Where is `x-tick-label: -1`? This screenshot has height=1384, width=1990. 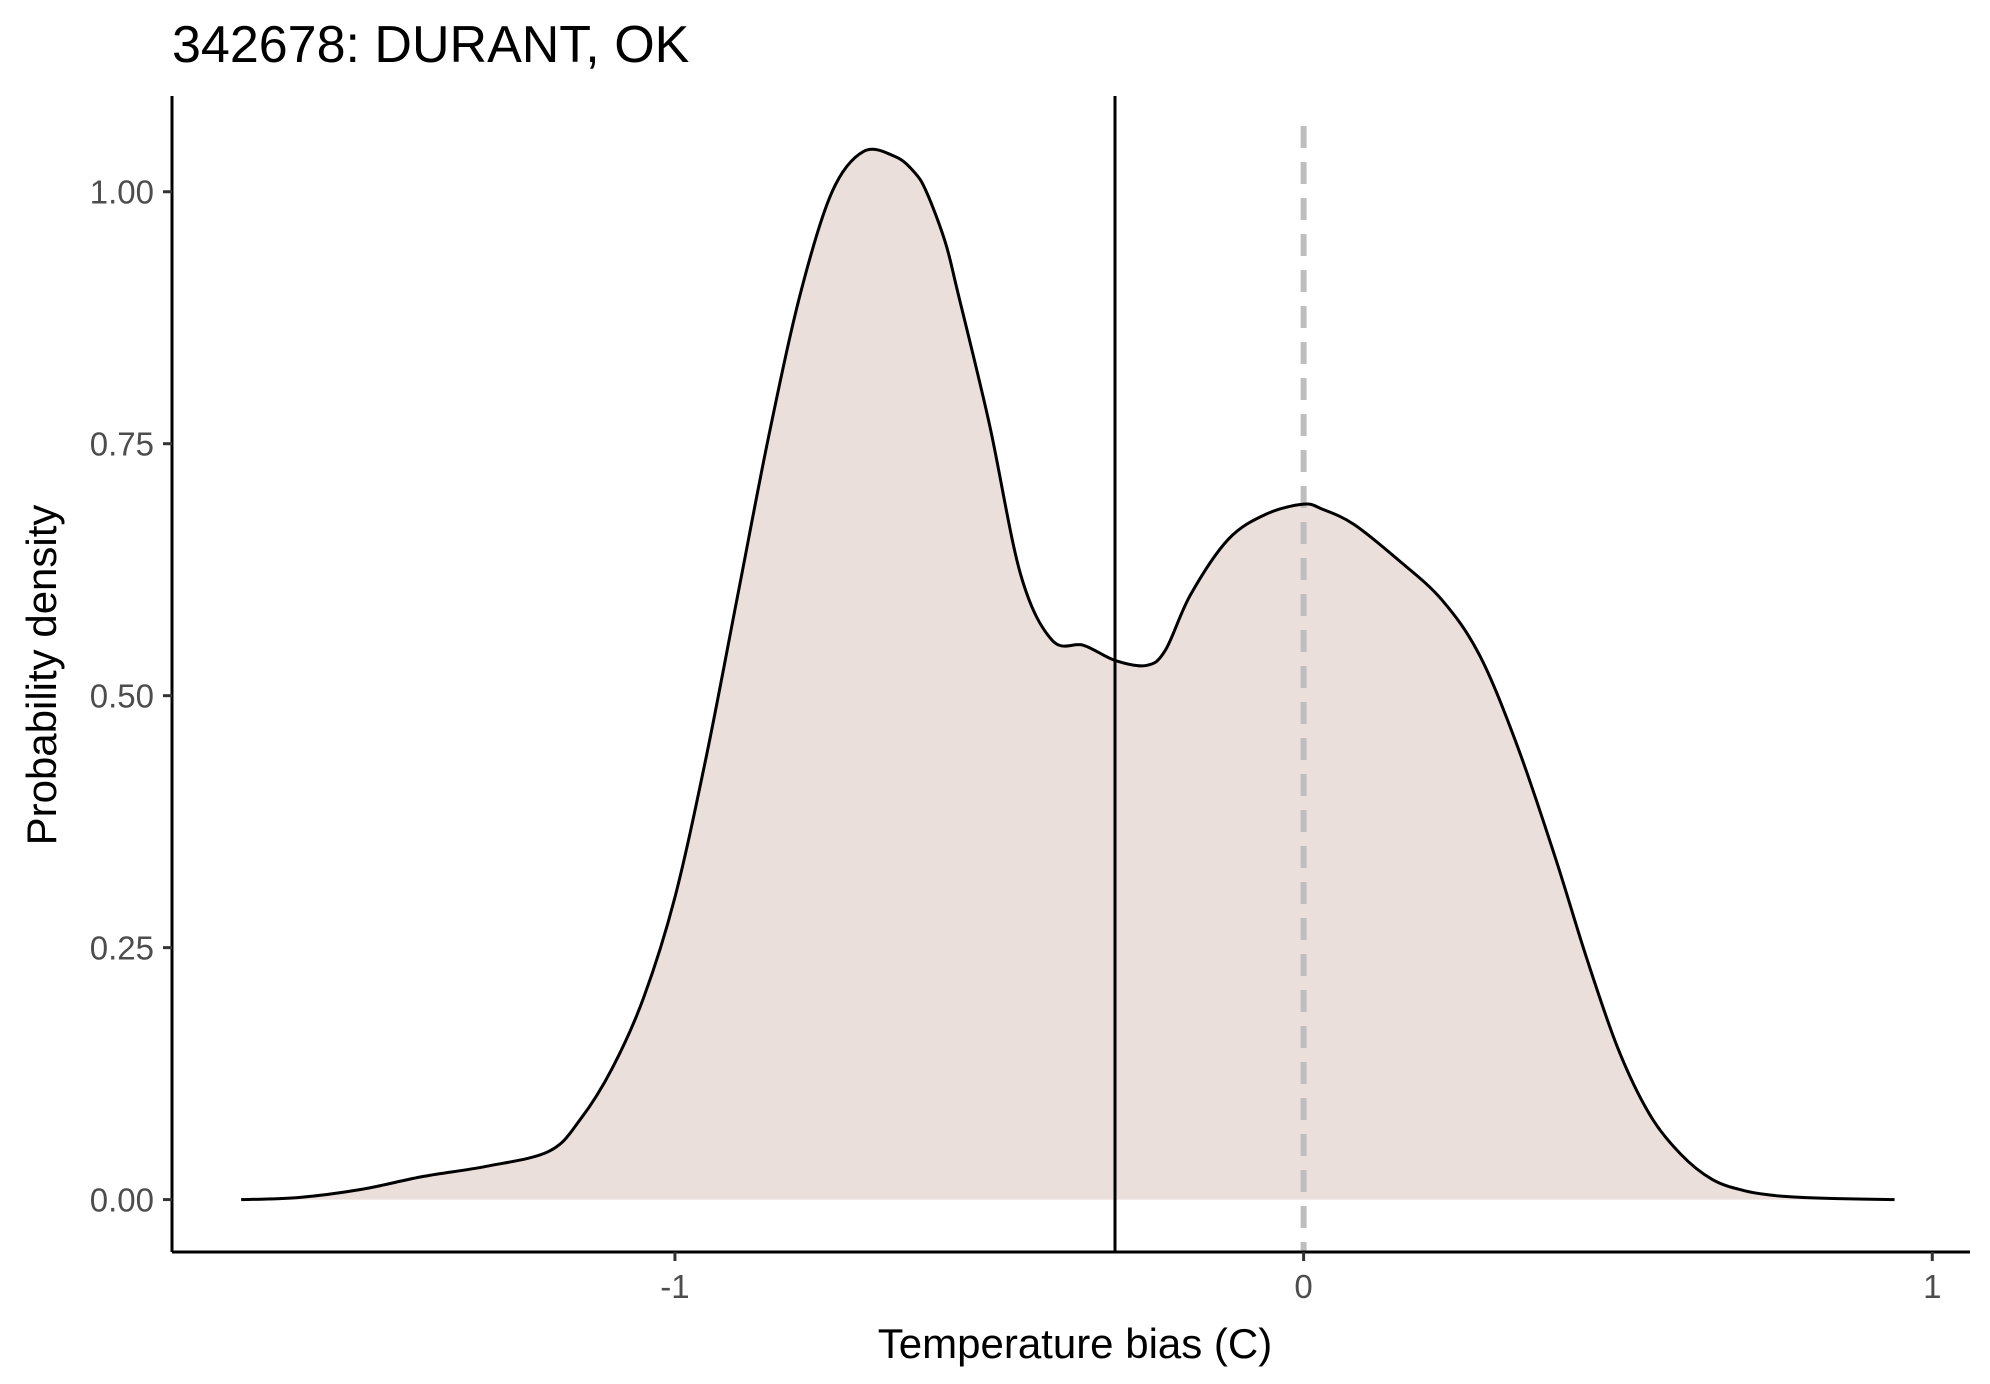
x-tick-label: -1 is located at coordinates (674, 1286).